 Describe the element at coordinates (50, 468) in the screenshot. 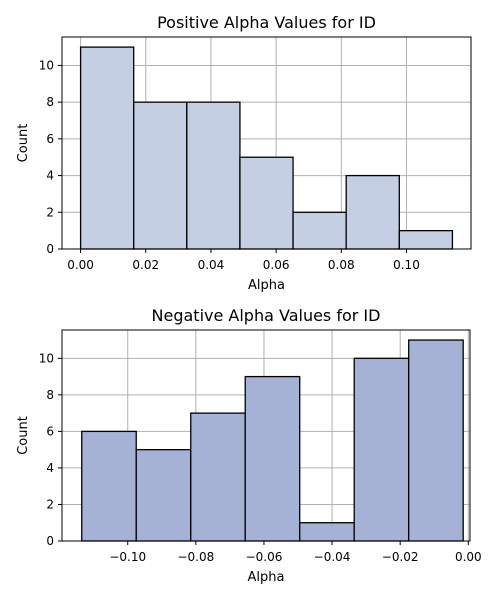

I see `negative-y-tick-label: 4` at that location.